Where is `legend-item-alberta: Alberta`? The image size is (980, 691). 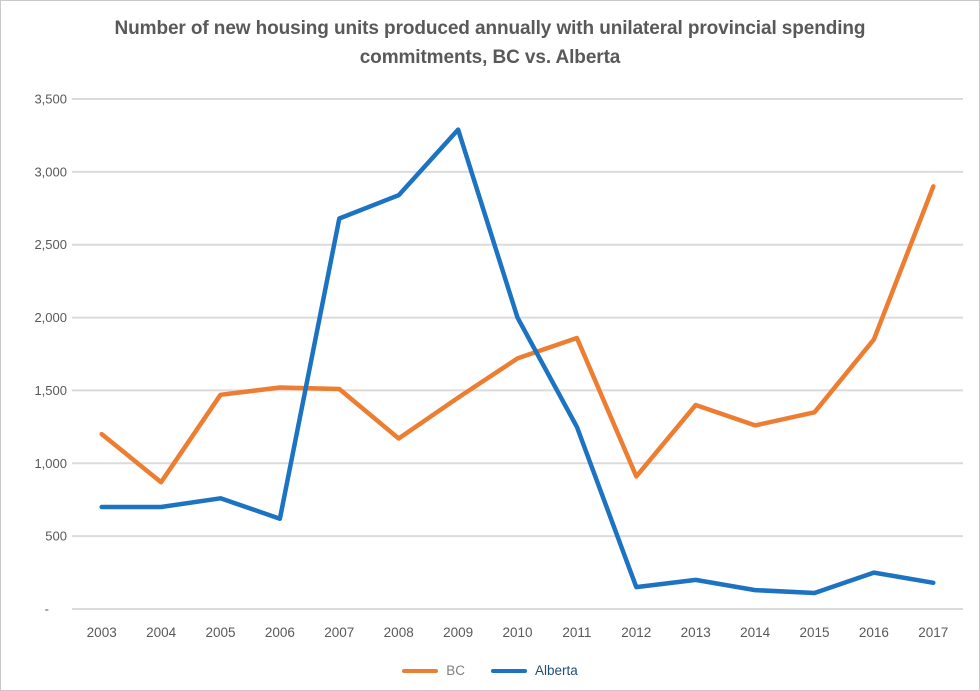 legend-item-alberta: Alberta is located at coordinates (534, 670).